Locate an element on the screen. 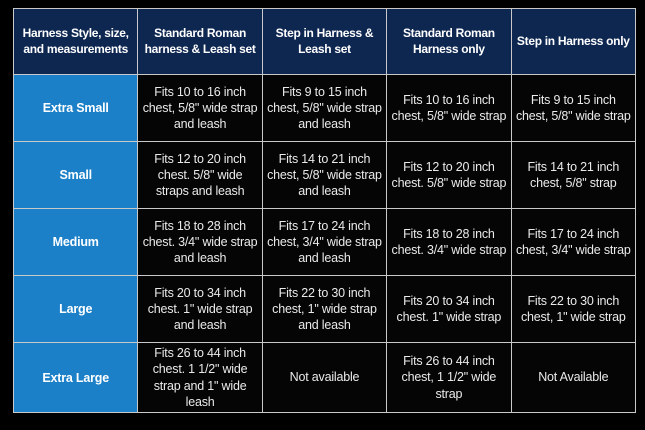 This screenshot has width=645, height=430. cell-large-step-in-only: Fits 22 to 30 inch chest, 1" wide strap is located at coordinates (573, 309).